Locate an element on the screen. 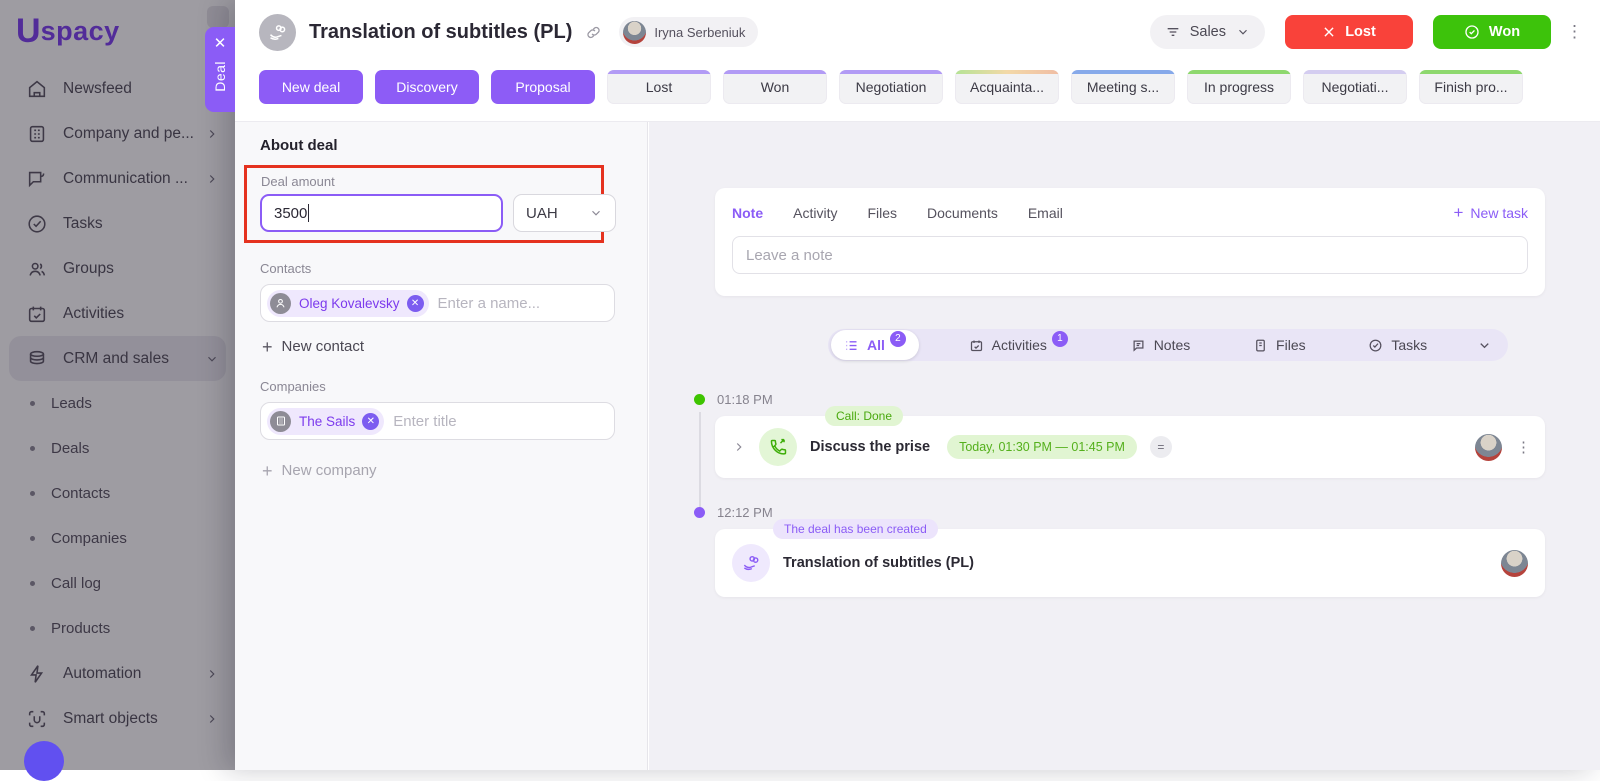 This screenshot has width=1600, height=781. sidebar-item-crm-and-sales: CRM and sales is located at coordinates (117, 358).